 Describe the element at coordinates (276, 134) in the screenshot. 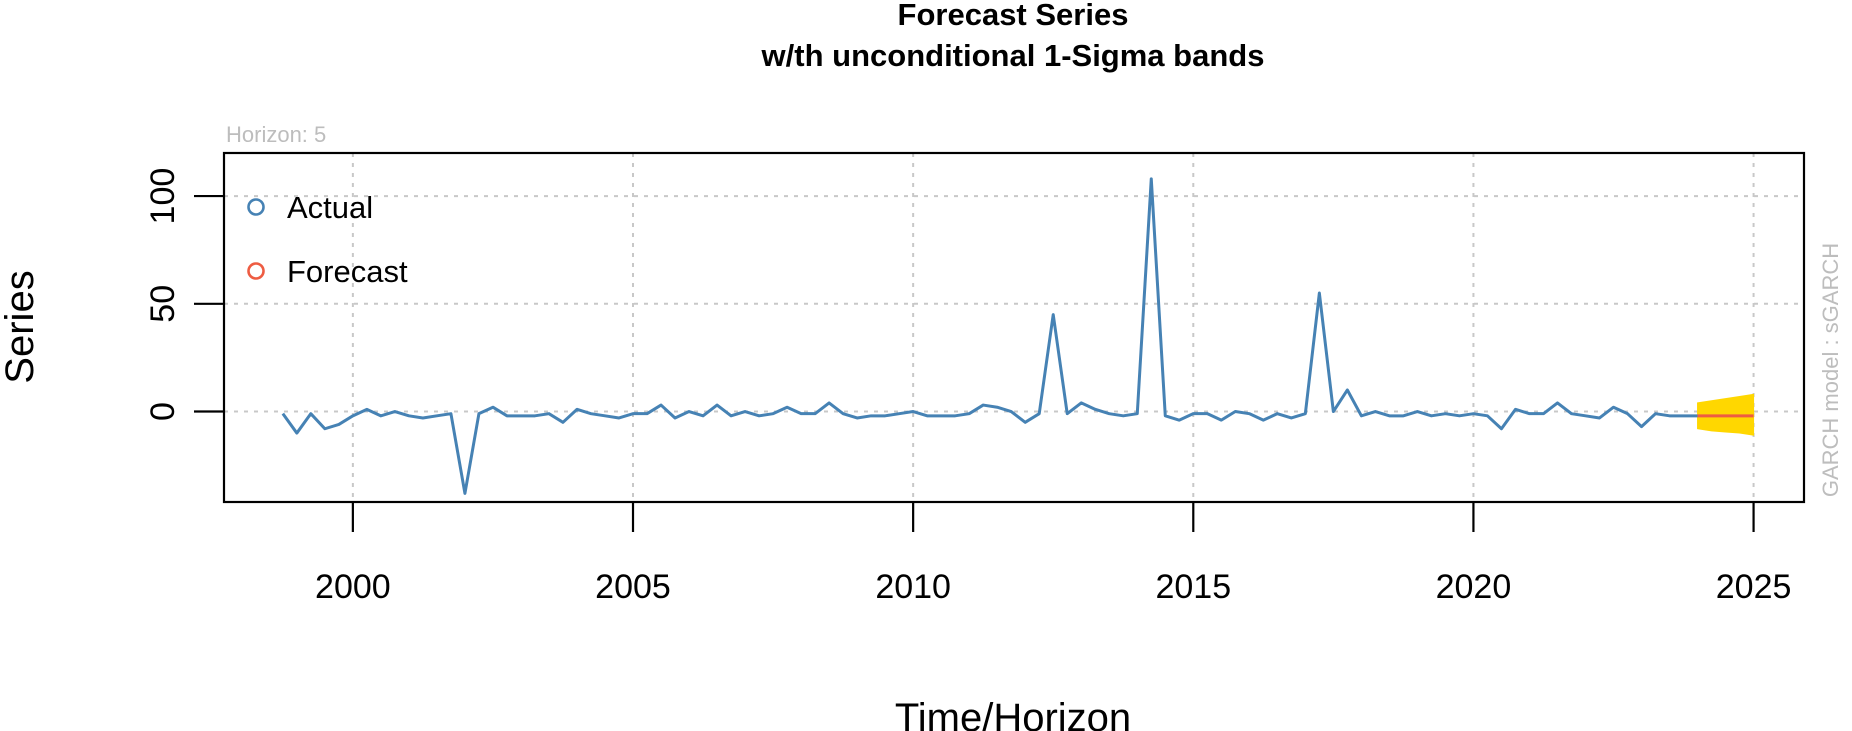

I see `horizon-note: Horizon: 5` at that location.